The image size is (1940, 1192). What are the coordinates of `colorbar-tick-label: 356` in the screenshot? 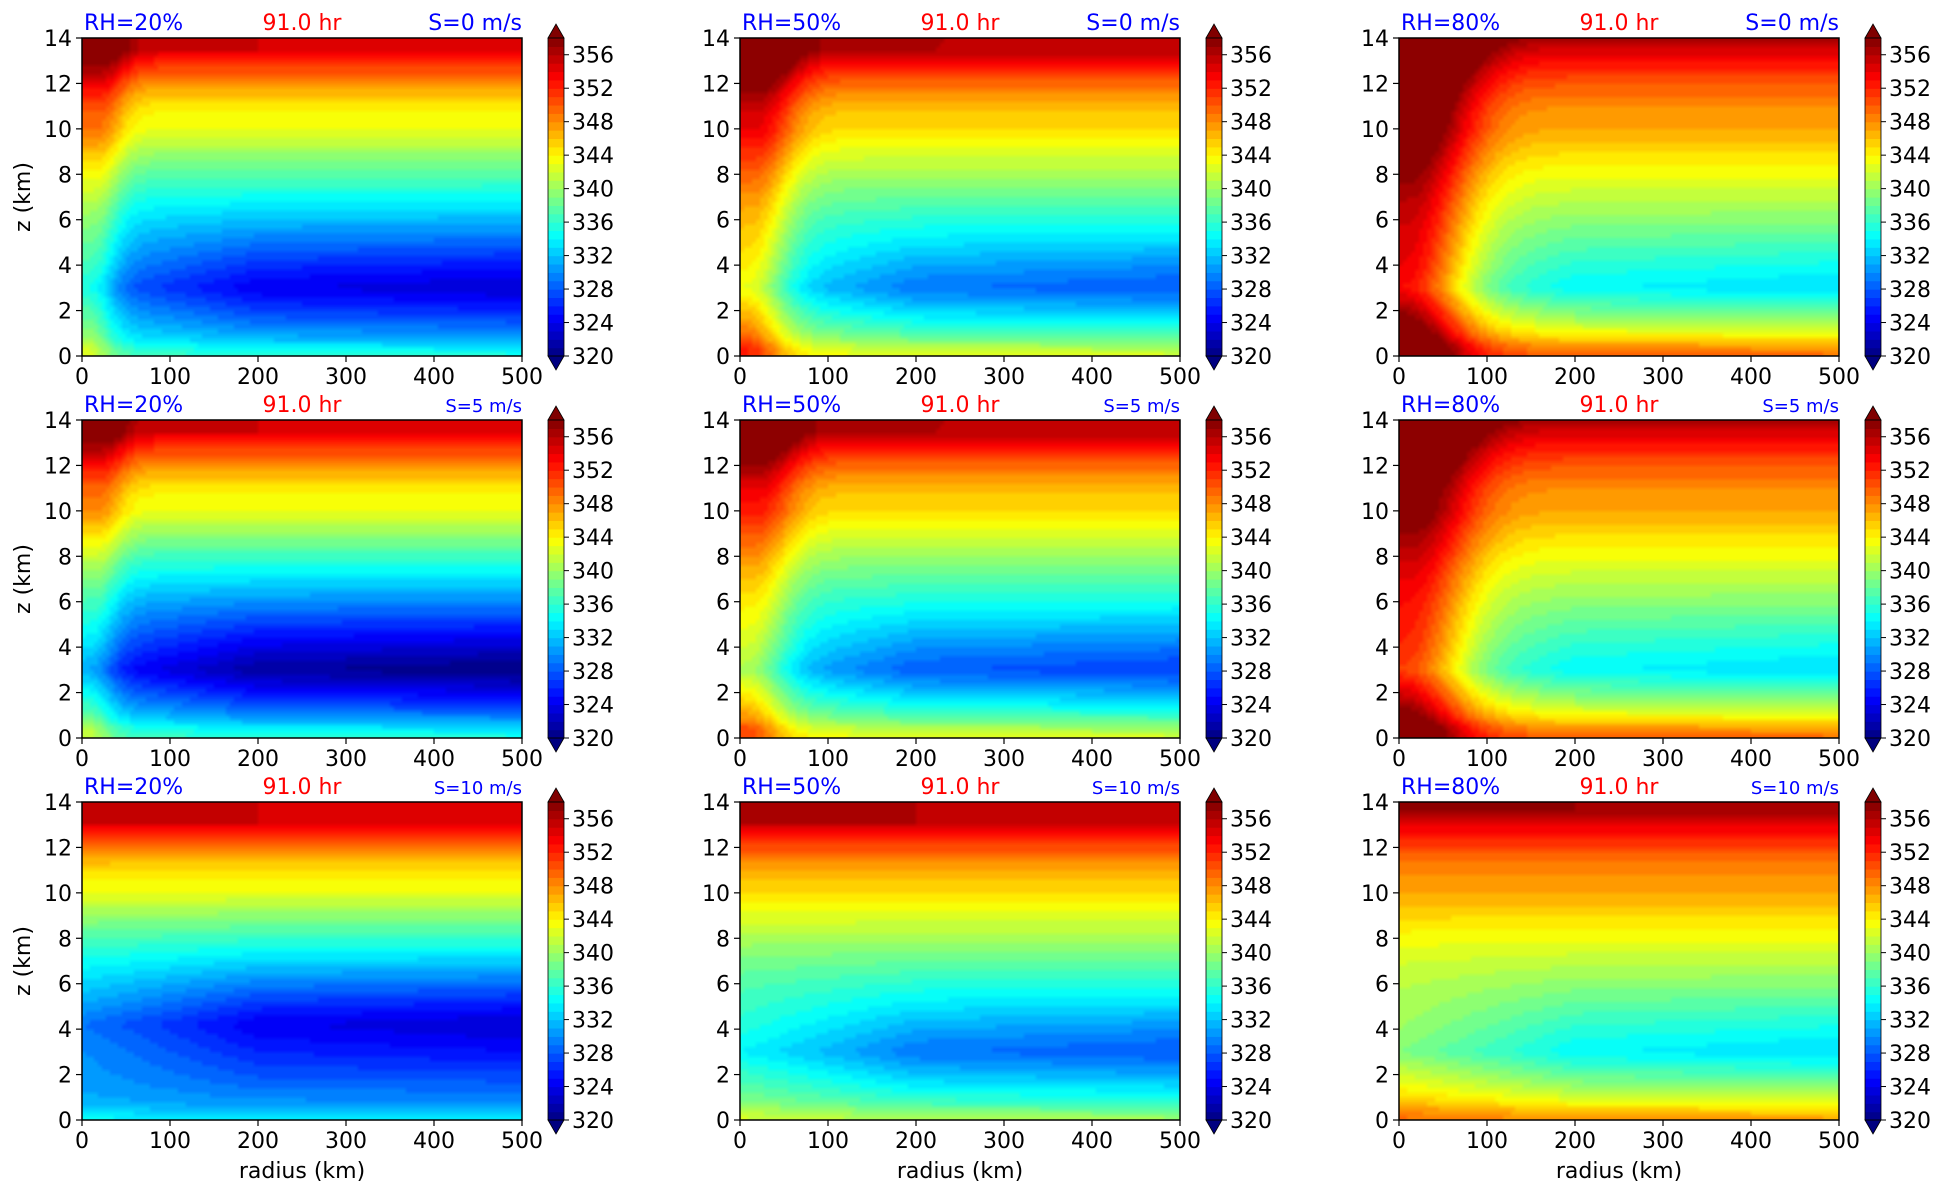 It's located at (1910, 438).